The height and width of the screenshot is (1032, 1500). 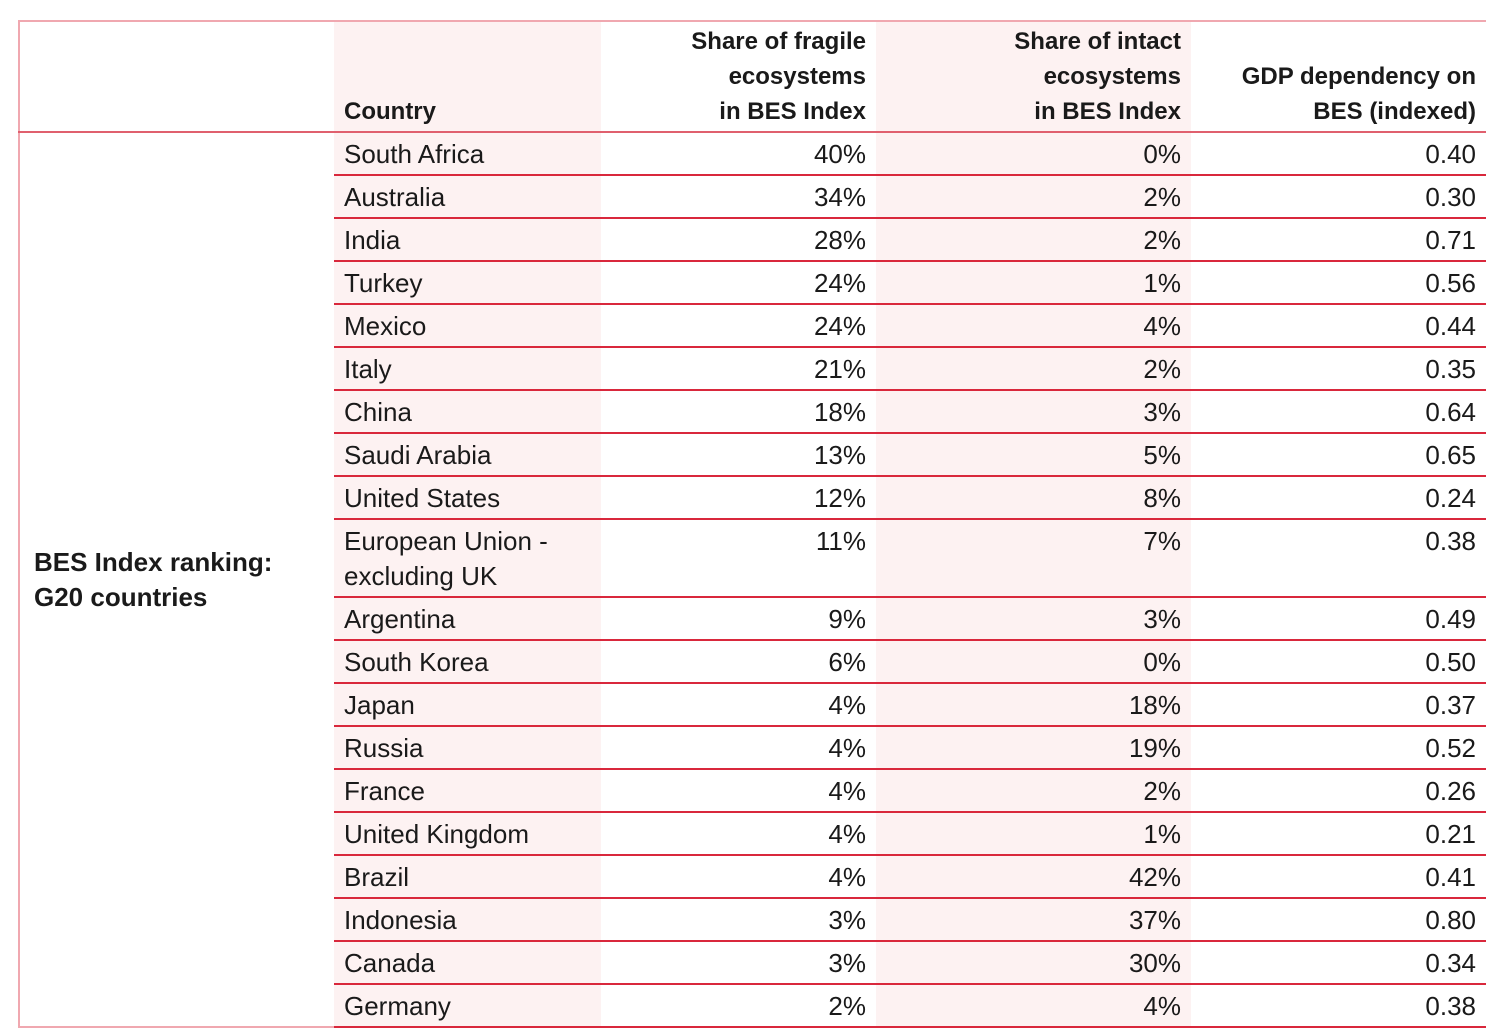 I want to click on country-cell: France, so click(x=467, y=791).